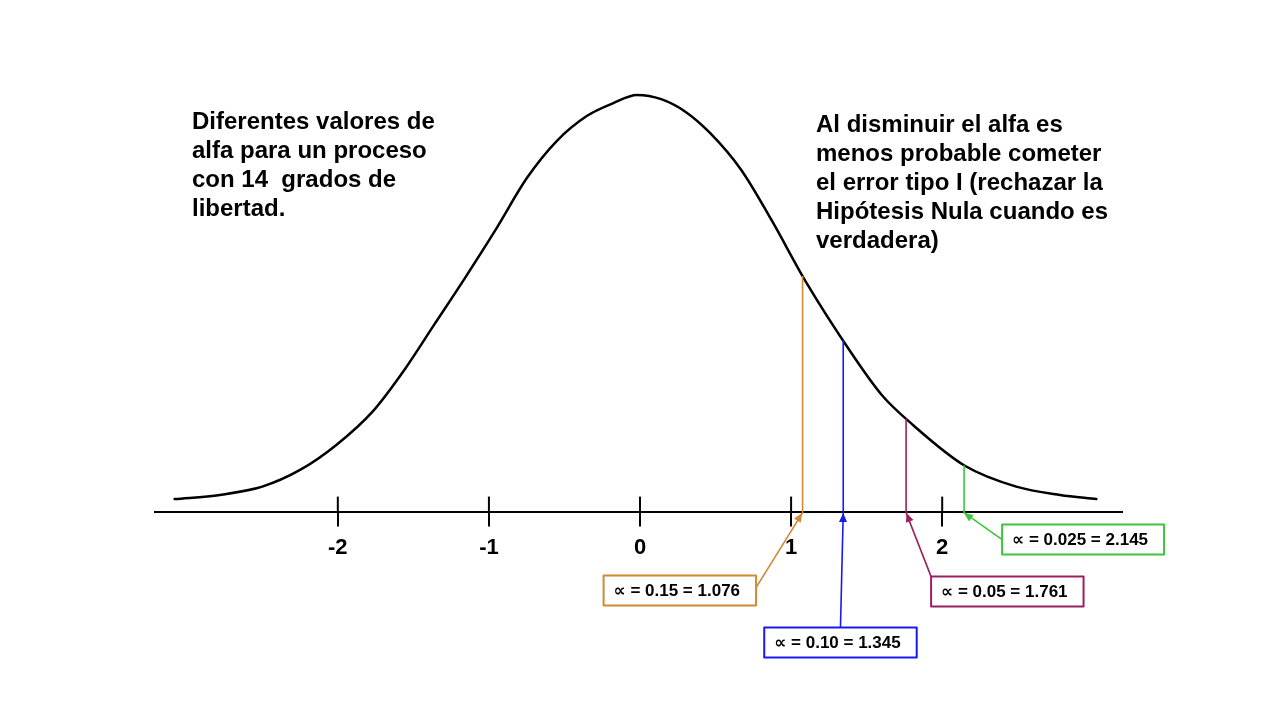 The width and height of the screenshot is (1280, 720). I want to click on x-tick-label: -1, so click(489, 546).